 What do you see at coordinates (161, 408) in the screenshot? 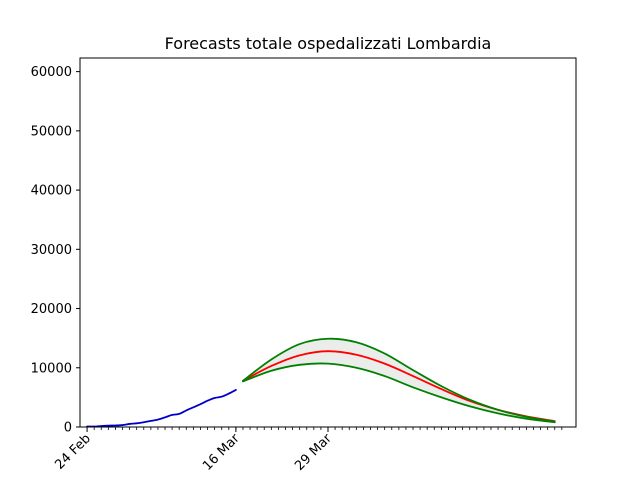
I see `series-line-observed` at bounding box center [161, 408].